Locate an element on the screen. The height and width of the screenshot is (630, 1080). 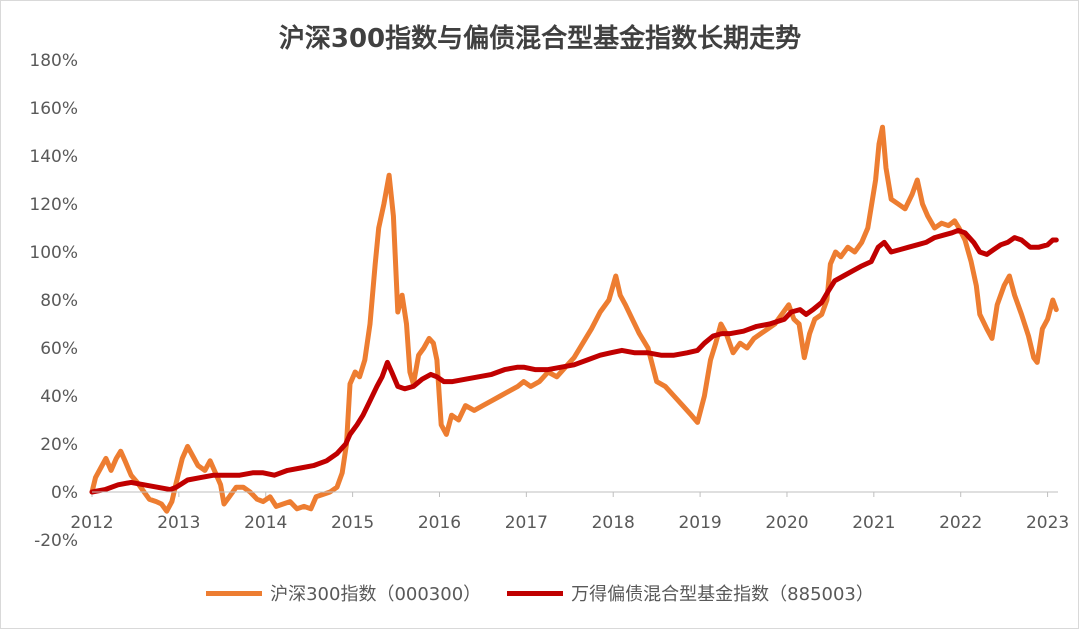
x-tick-label: 2020 is located at coordinates (786, 523).